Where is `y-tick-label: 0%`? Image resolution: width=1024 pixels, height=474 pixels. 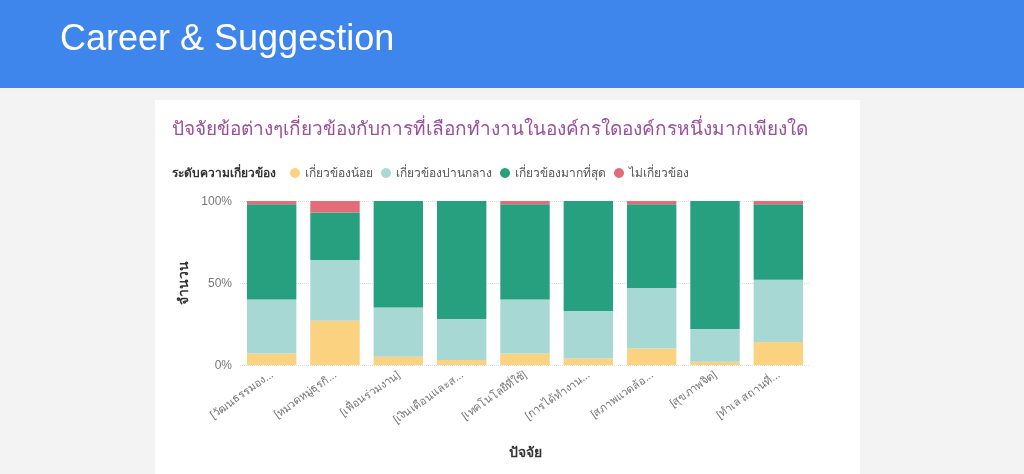
y-tick-label: 0% is located at coordinates (223, 365).